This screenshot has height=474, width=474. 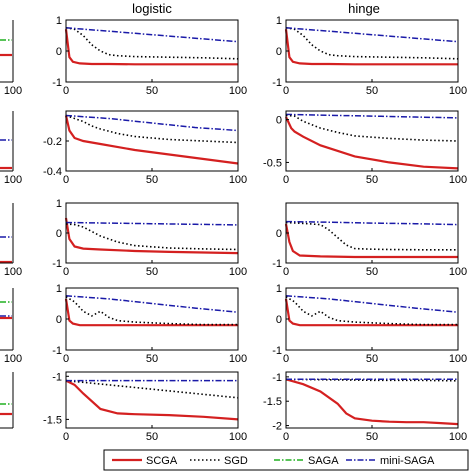 I want to click on legend-label-scga: SCGA, so click(x=162, y=461).